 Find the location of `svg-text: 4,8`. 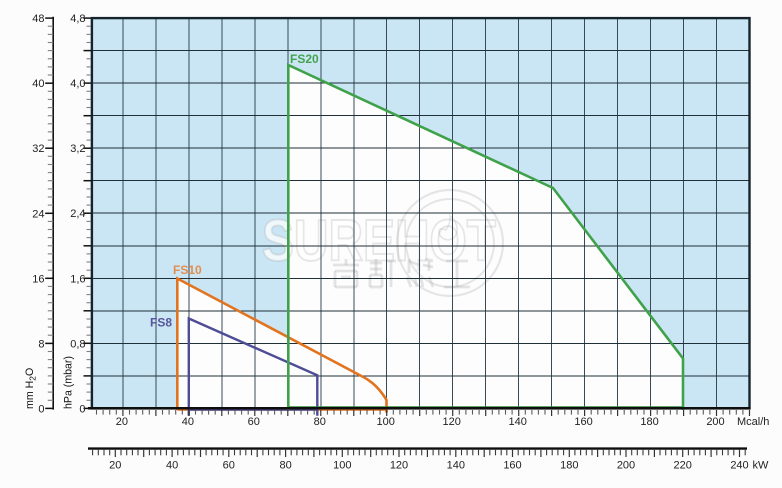

svg-text: 4,8 is located at coordinates (77, 19).